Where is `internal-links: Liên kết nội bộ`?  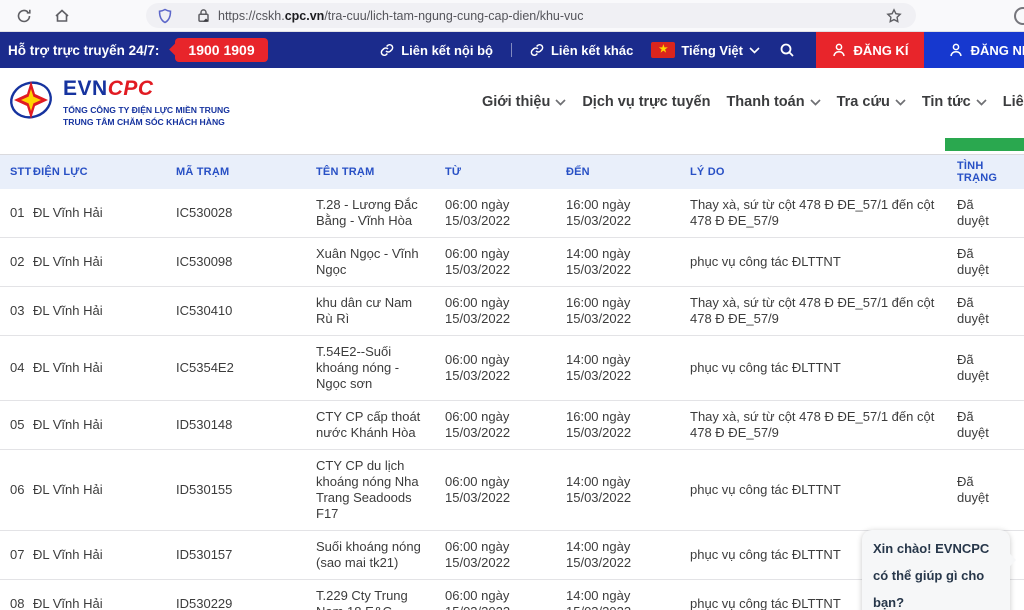 internal-links: Liên kết nội bộ is located at coordinates (436, 50).